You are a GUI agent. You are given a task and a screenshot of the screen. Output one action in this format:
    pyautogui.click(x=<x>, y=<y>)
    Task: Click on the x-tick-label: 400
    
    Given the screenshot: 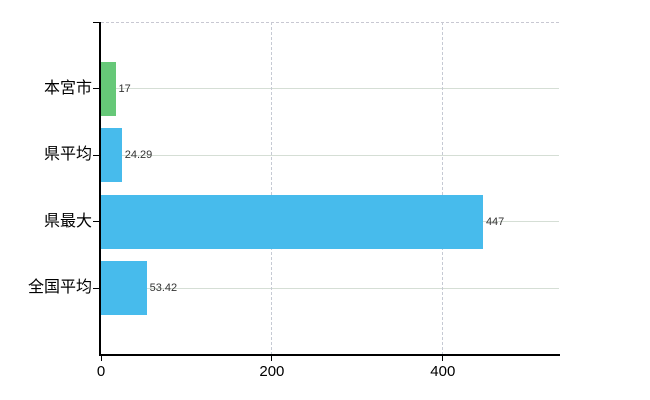 What is the action you would take?
    pyautogui.click(x=443, y=371)
    